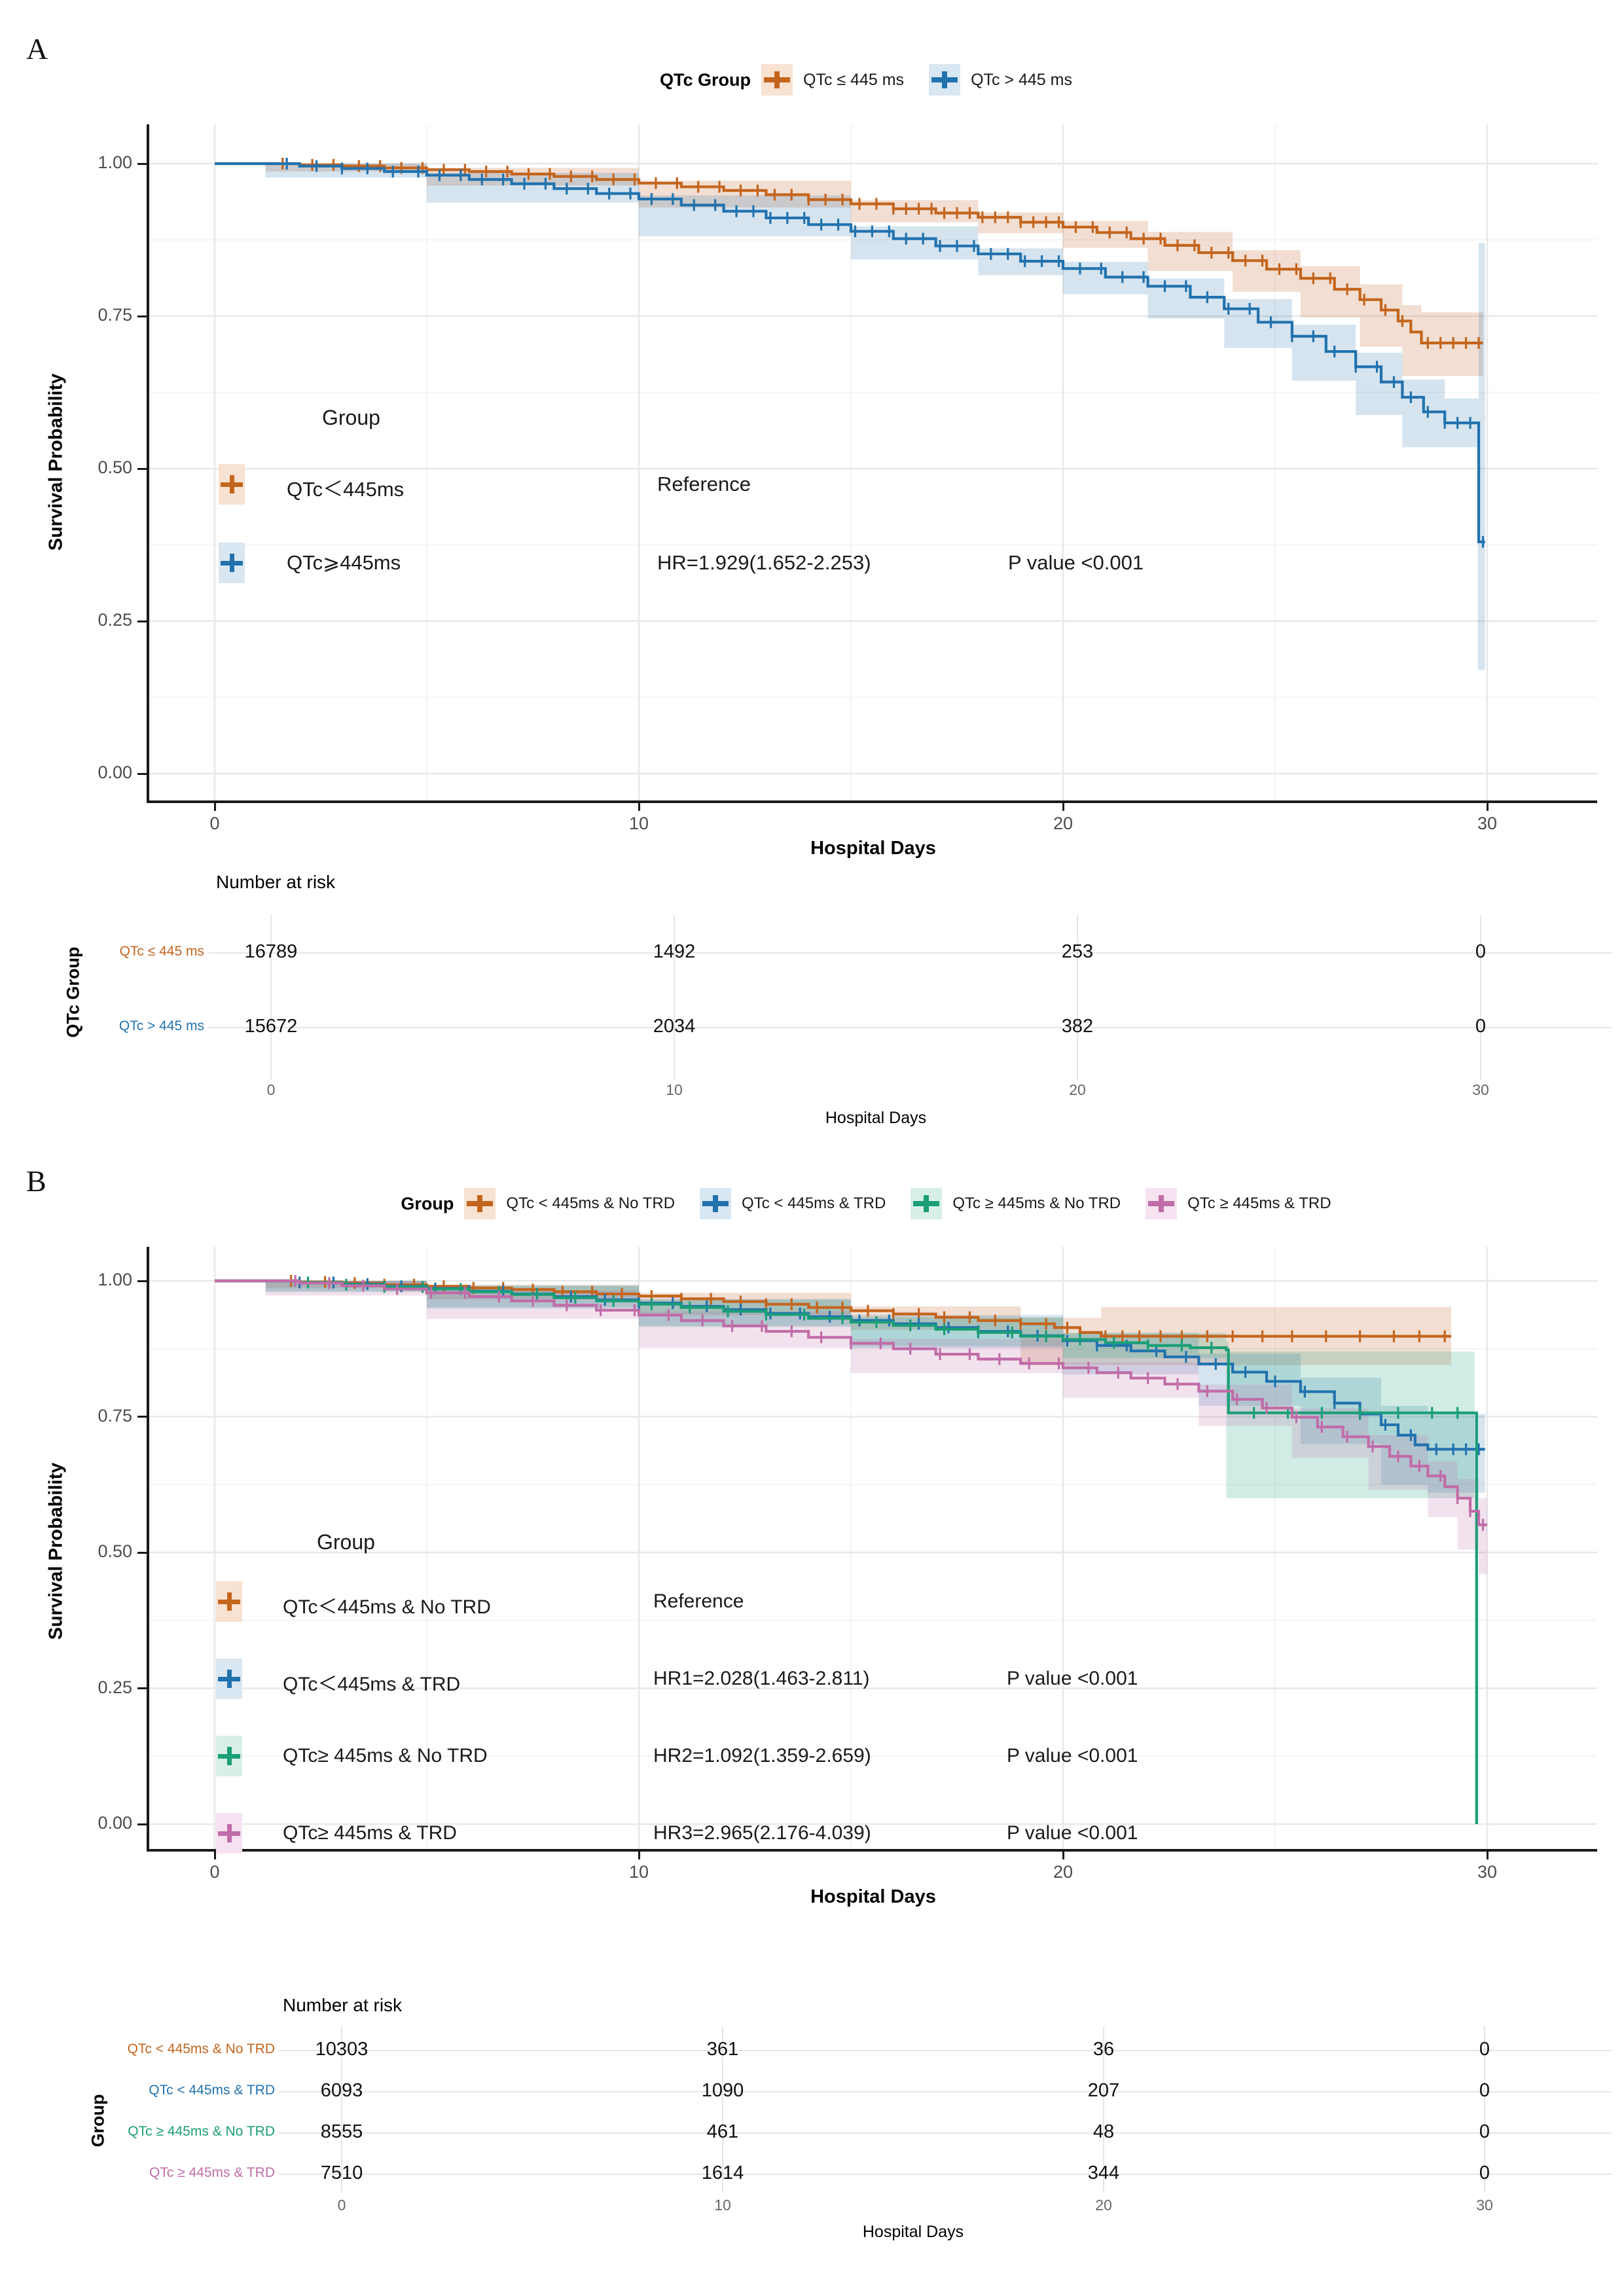 This screenshot has width=1624, height=2296. Describe the element at coordinates (229, 1833) in the screenshot. I see `annotation-b-key-3-icon` at that location.